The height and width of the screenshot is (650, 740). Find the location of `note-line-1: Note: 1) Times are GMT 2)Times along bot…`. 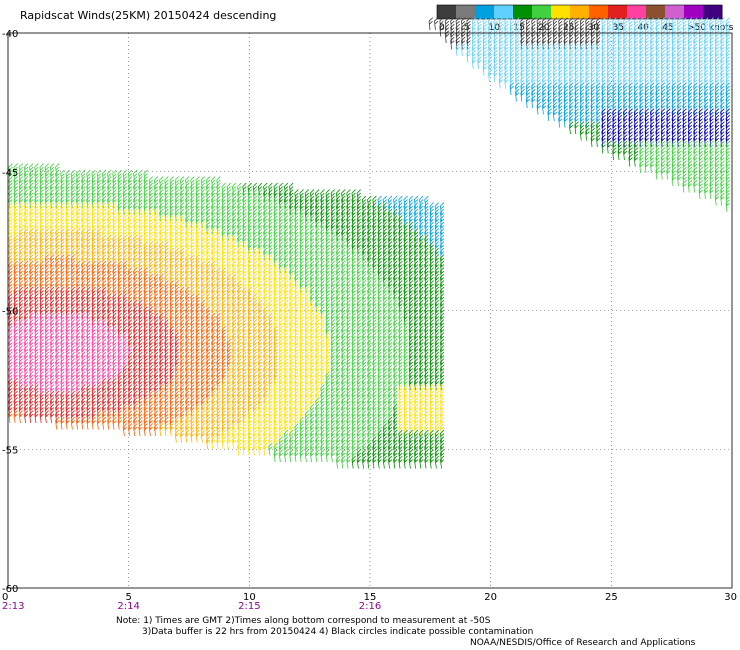

note-line-1: Note: 1) Times are GMT 2)Times along bot… is located at coordinates (303, 621).